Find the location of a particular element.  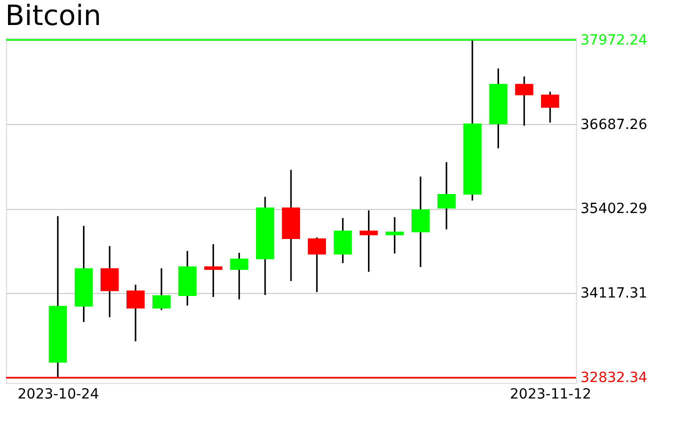

y-tick-label: 32832.34 is located at coordinates (614, 378).